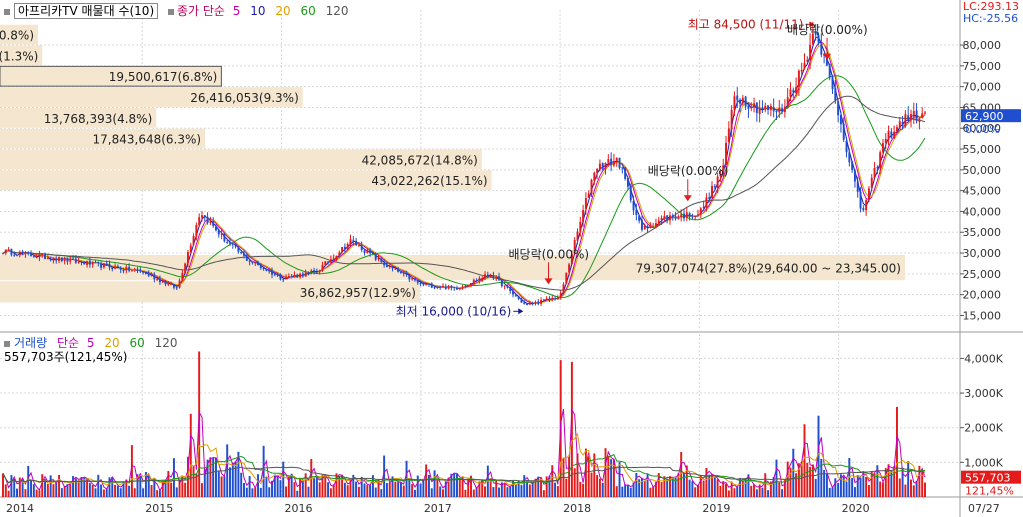  I want to click on volume-profile-label: 2,319,956(0.8%), so click(17, 36).